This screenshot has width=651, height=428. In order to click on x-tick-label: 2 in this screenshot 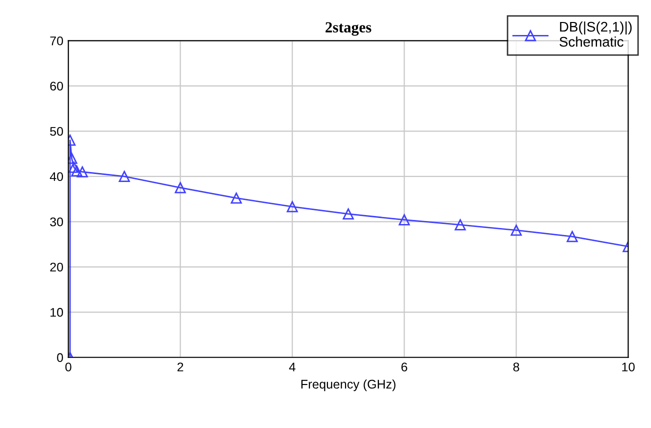, I will do `click(180, 367)`.